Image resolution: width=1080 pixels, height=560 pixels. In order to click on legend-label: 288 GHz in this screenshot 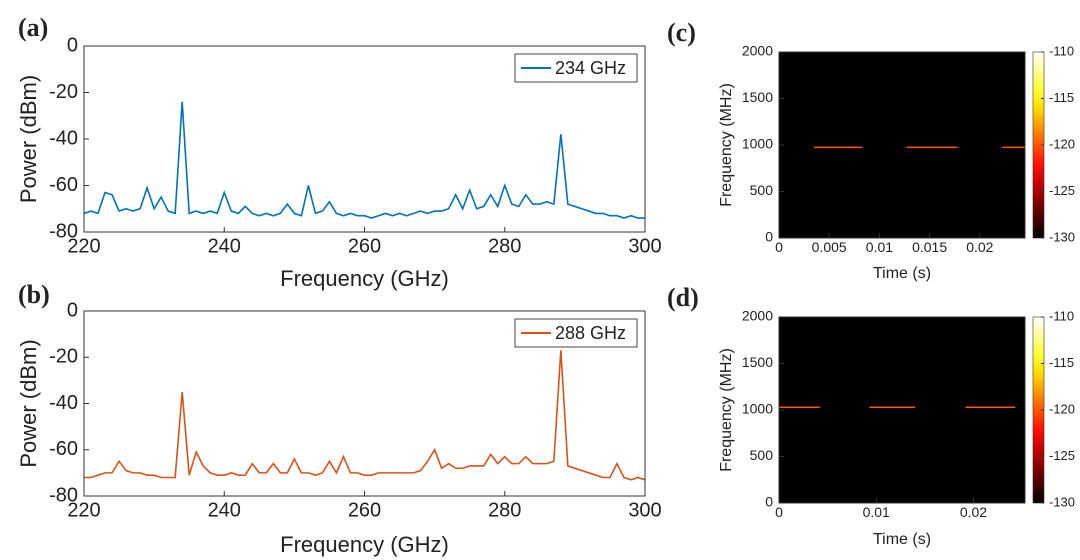, I will do `click(590, 333)`.